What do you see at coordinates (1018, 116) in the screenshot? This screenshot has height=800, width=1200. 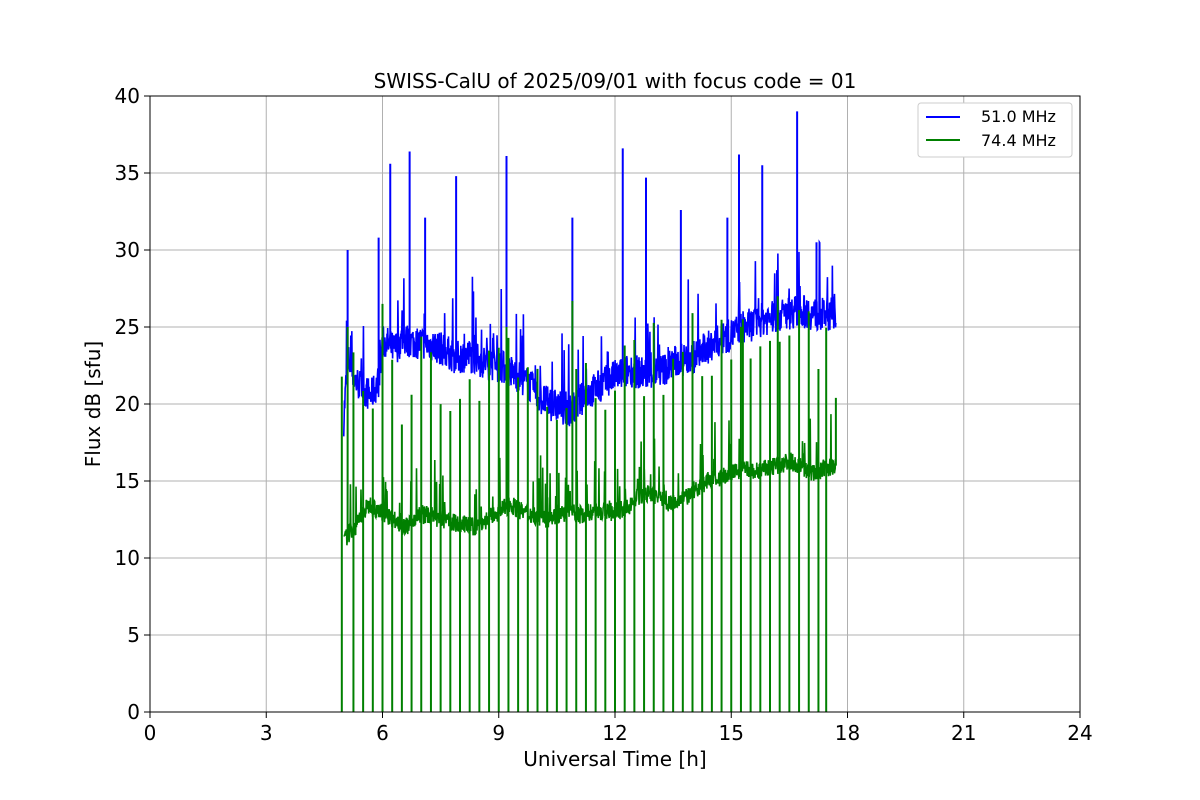 I see `legend-label-51mhz: 51.0 MHz` at bounding box center [1018, 116].